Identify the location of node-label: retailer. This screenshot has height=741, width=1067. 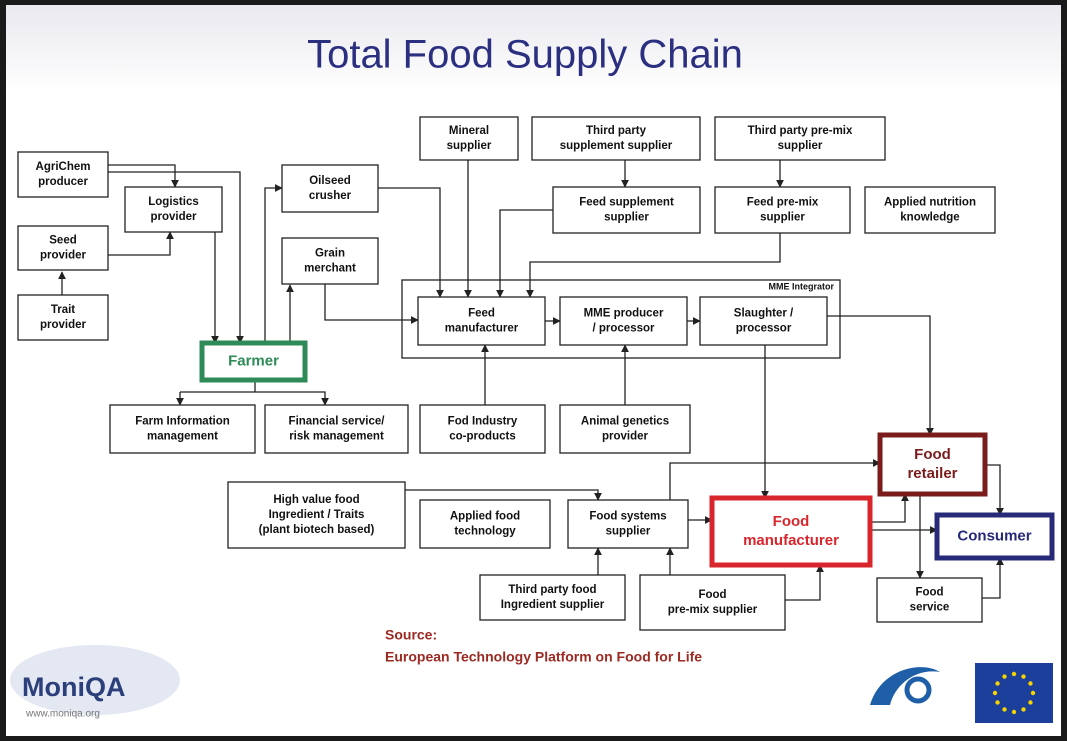
(932, 473).